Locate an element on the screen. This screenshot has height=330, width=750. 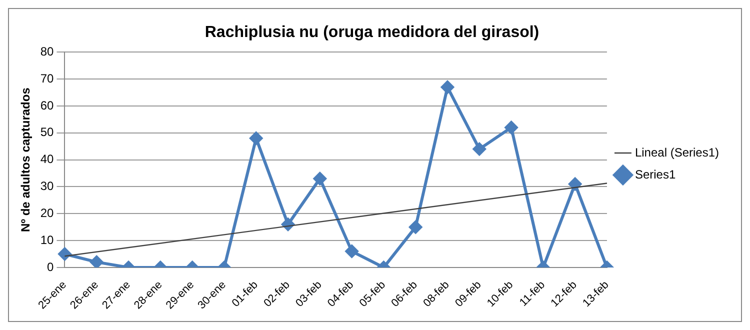
y-tick-label: 80 is located at coordinates (47, 51).